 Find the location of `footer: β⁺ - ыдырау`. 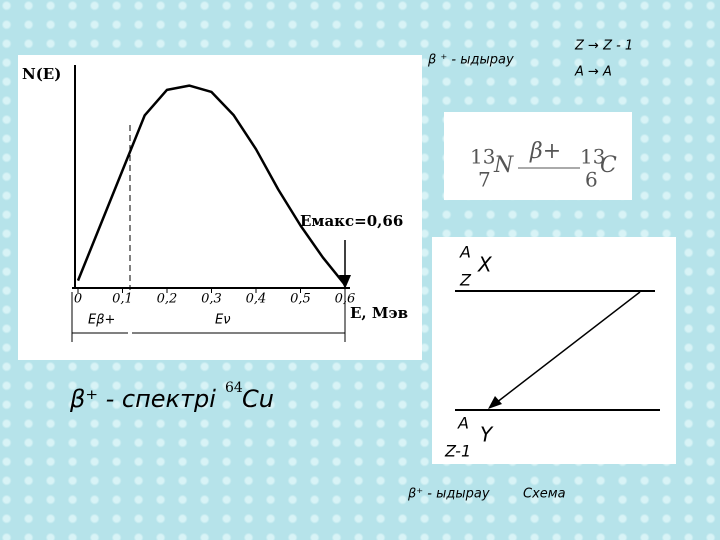

footer: β⁺ - ыдырау is located at coordinates (448, 494).